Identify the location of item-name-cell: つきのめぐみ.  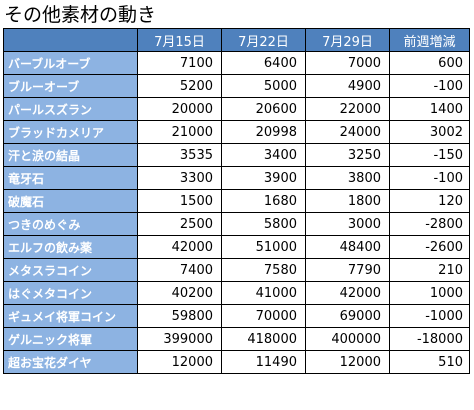
(70, 224).